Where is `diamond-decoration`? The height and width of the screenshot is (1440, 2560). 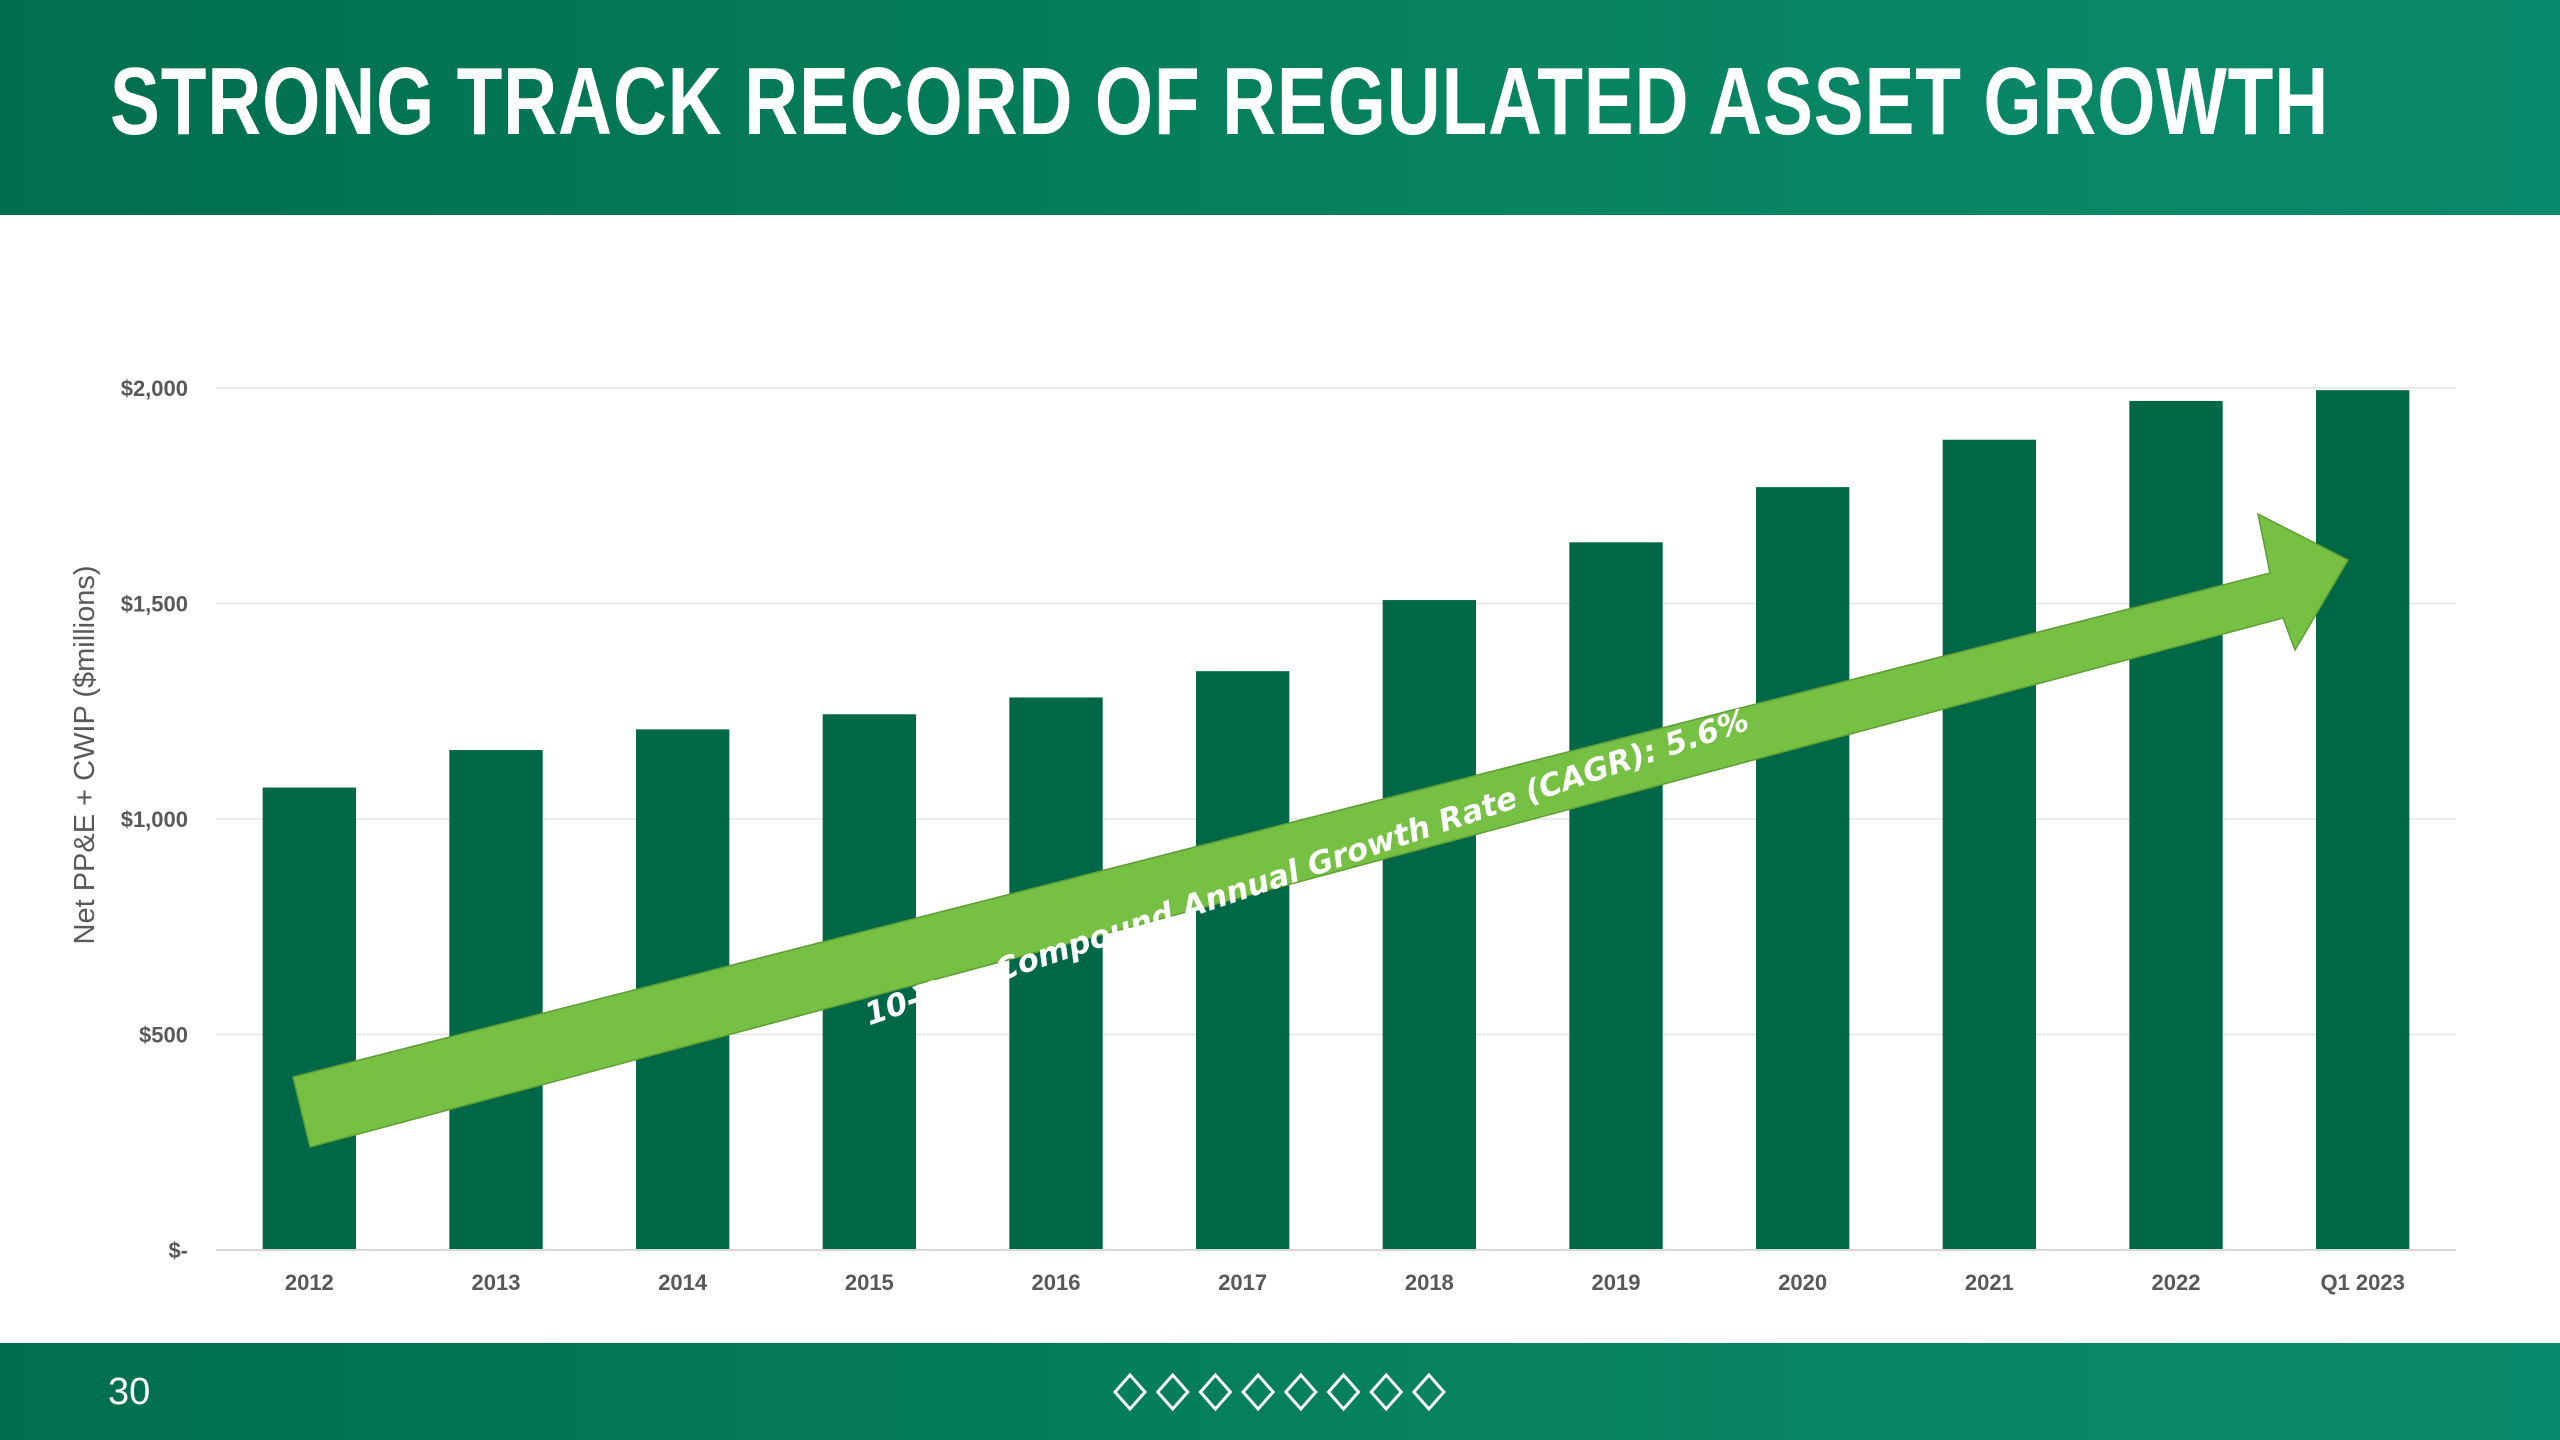 diamond-decoration is located at coordinates (1279, 1392).